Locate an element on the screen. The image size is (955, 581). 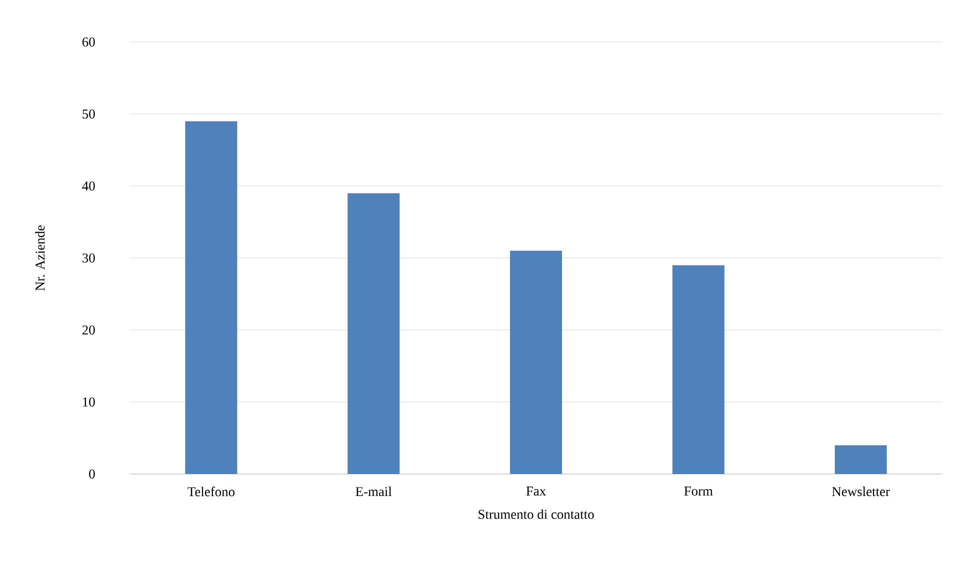
y-tick-label: 50 is located at coordinates (88, 114).